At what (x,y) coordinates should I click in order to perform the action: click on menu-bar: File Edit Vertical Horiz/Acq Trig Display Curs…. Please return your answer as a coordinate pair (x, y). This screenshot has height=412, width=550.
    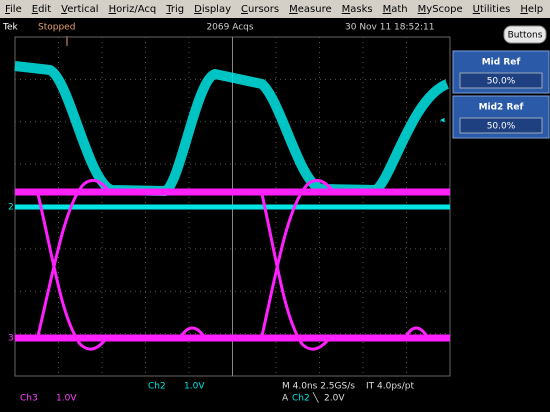
    Looking at the image, I should click on (275, 9).